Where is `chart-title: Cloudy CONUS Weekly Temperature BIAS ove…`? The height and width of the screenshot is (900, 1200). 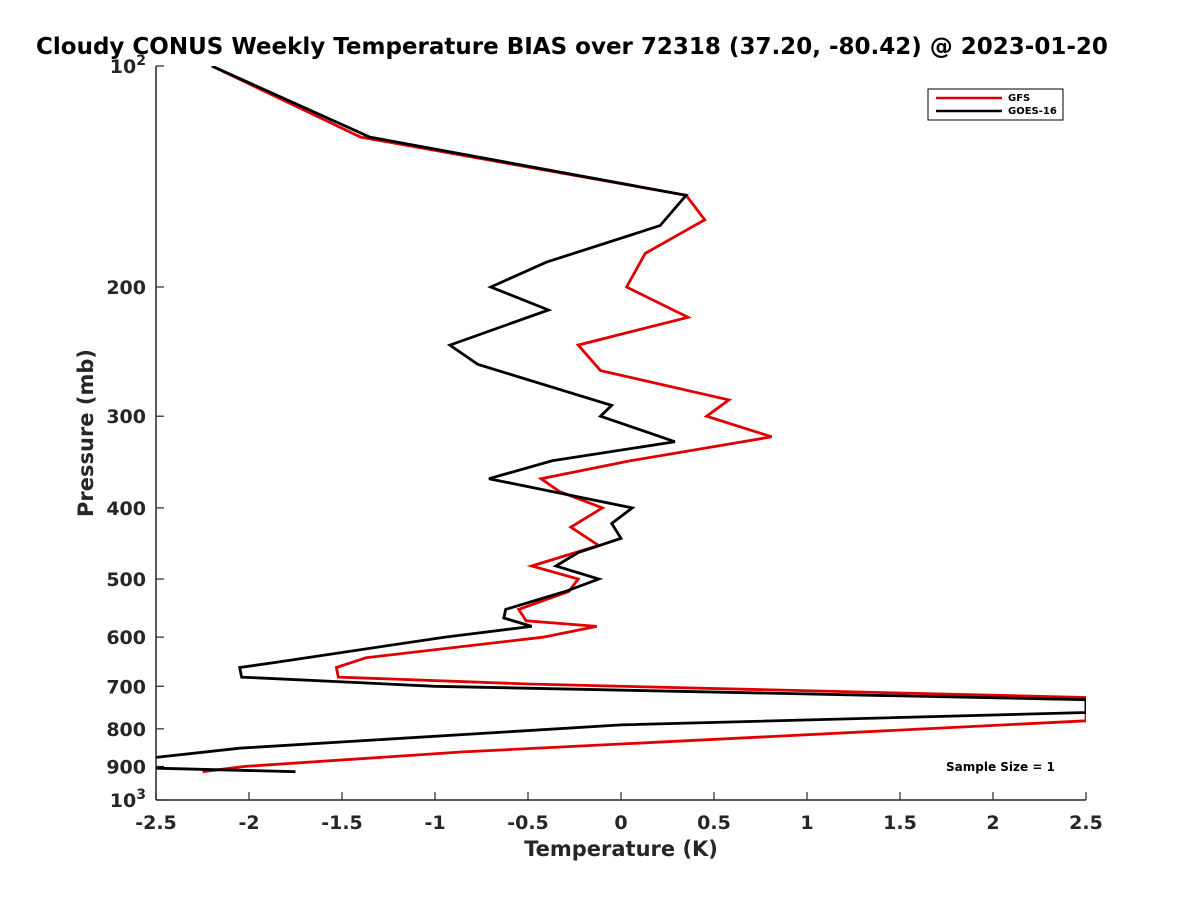
chart-title: Cloudy CONUS Weekly Temperature BIAS ove… is located at coordinates (572, 47).